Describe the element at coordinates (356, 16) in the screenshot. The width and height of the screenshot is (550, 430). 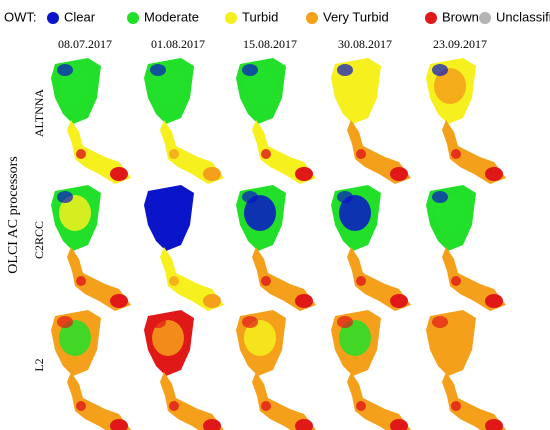
I see `legend-label: Very Turbid` at that location.